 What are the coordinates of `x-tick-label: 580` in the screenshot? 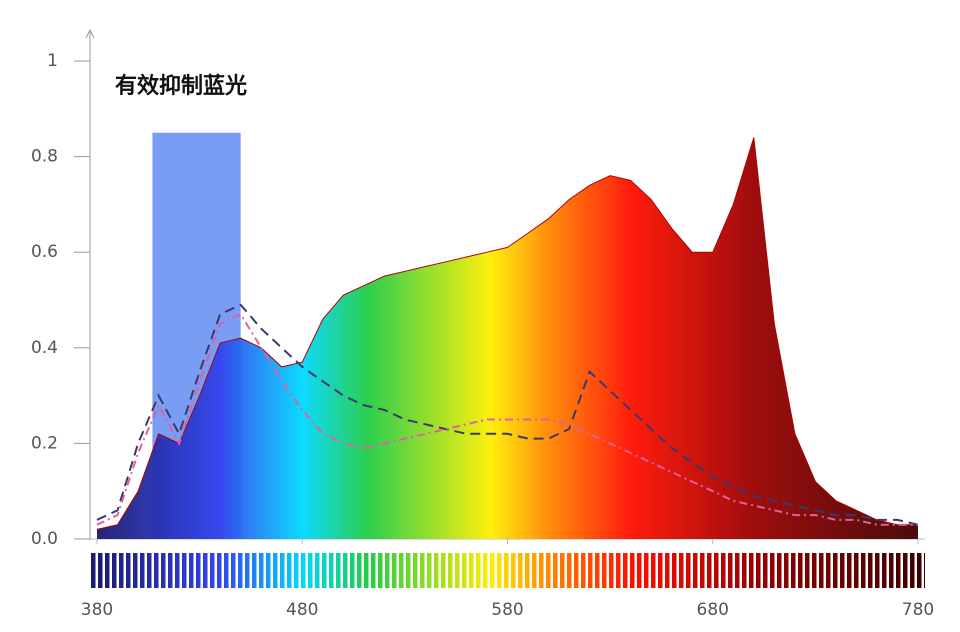 It's located at (507, 610).